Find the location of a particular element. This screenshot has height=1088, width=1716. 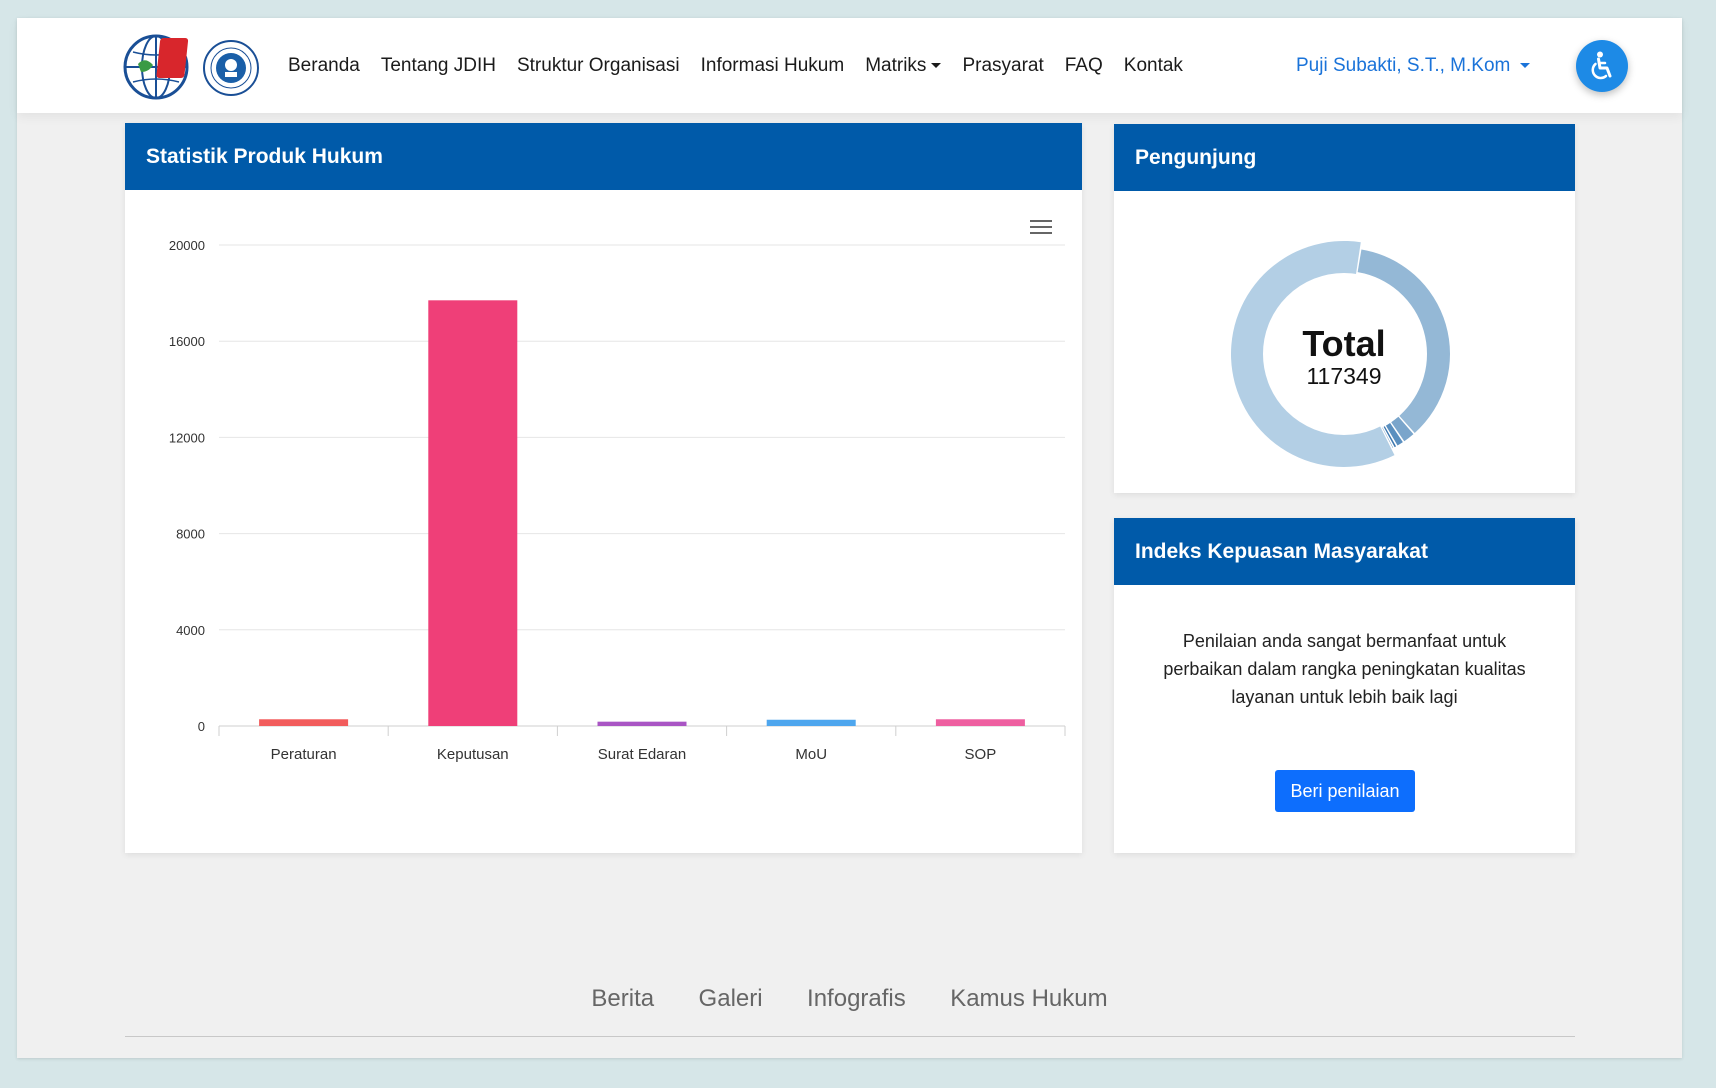

nav-tentang-jdih: Tentang JDIH is located at coordinates (438, 66).